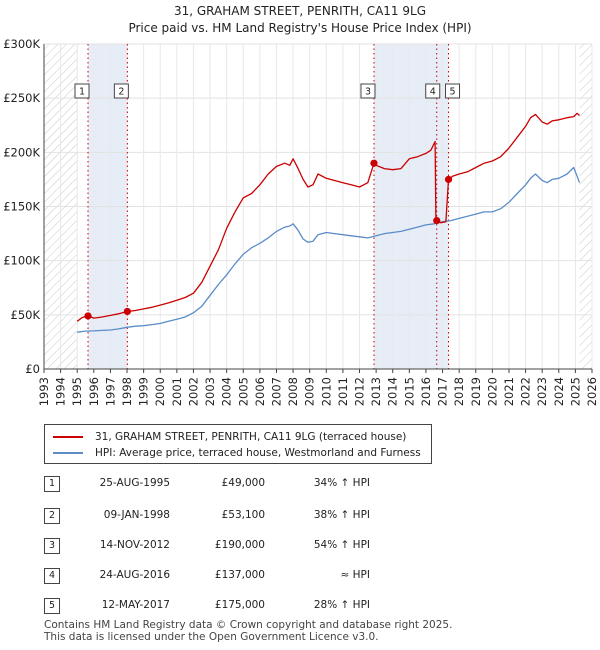 This screenshot has height=650, width=600. What do you see at coordinates (52, 606) in the screenshot?
I see `sale-number: 5` at bounding box center [52, 606].